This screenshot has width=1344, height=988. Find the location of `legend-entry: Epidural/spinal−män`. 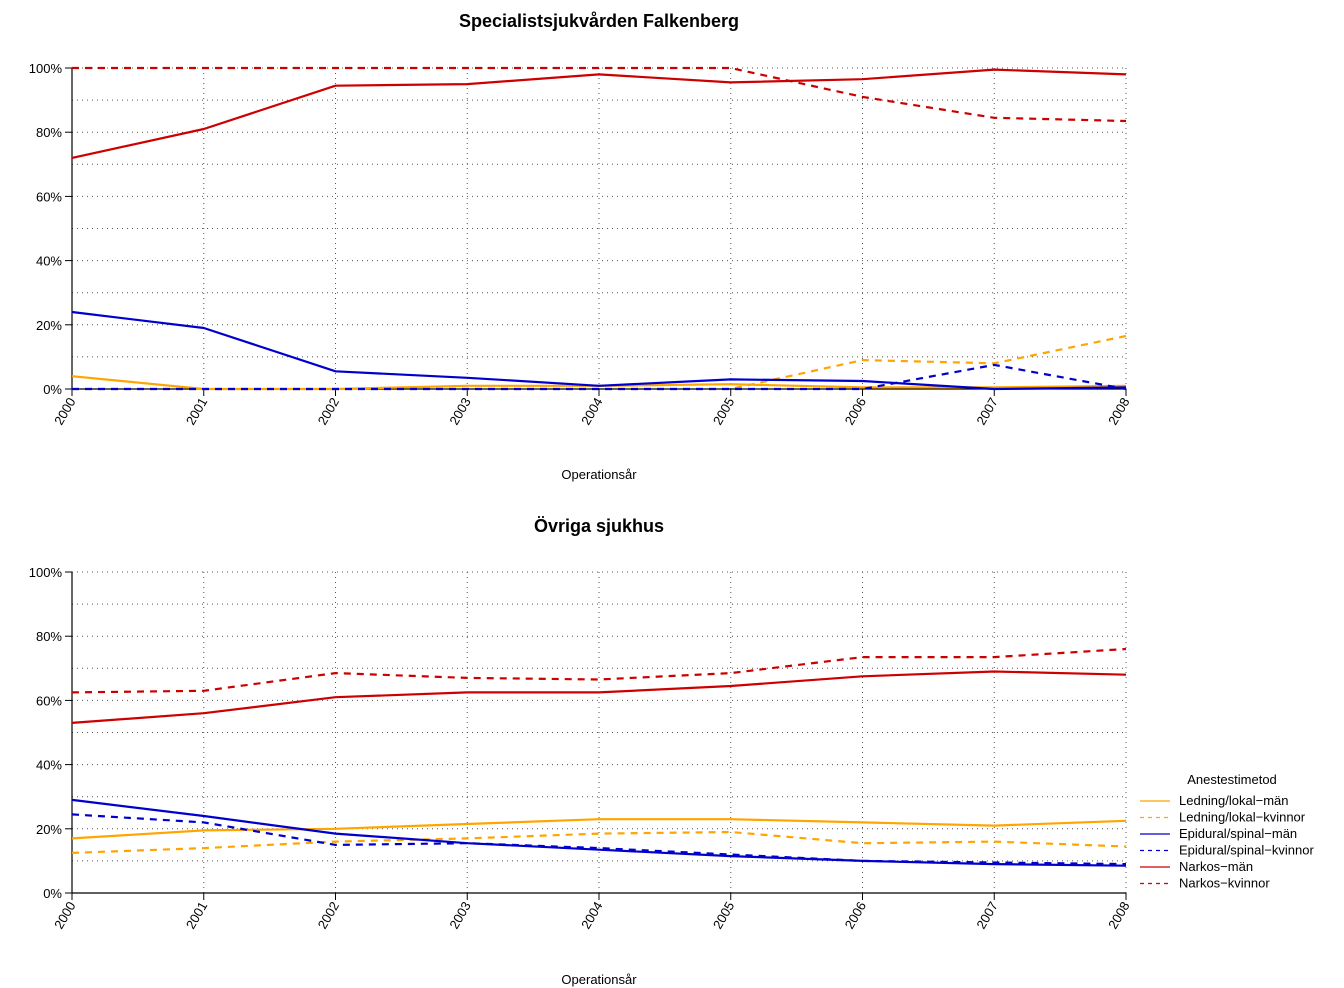

legend-entry: Epidural/spinal−män is located at coordinates (1238, 833).